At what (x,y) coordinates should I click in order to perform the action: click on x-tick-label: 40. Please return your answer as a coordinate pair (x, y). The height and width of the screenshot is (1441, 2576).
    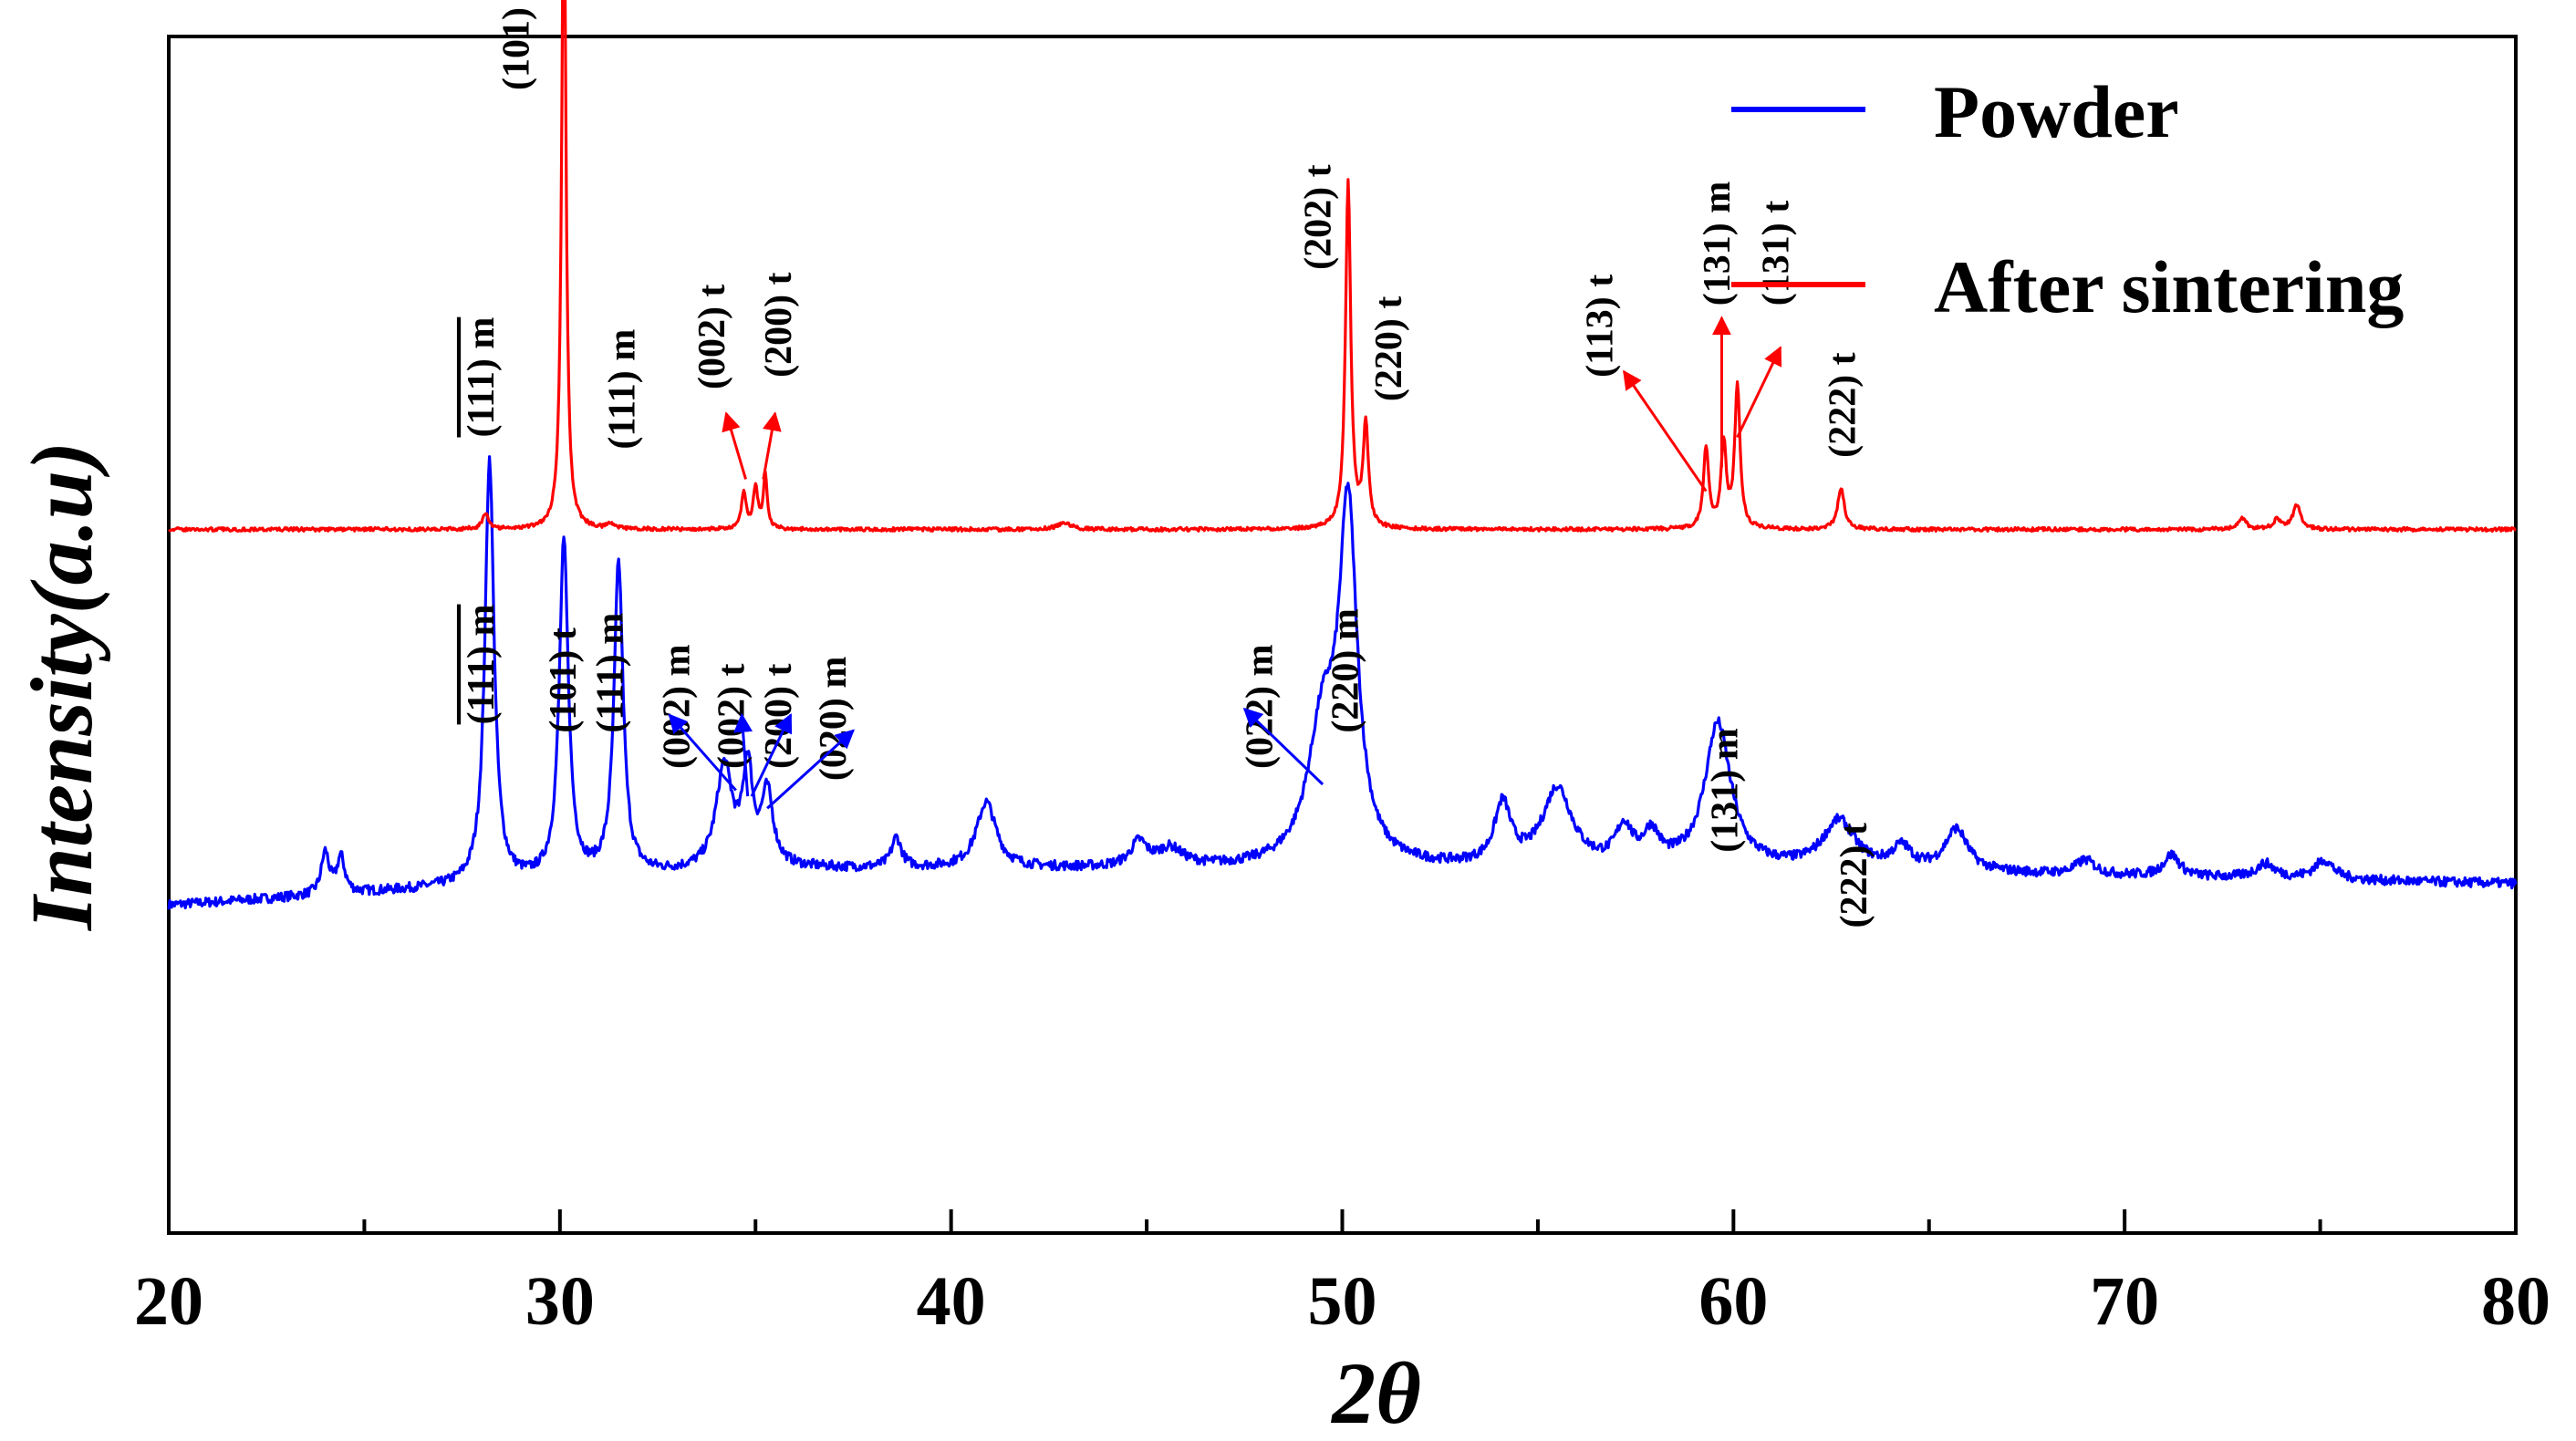
    Looking at the image, I should click on (951, 1301).